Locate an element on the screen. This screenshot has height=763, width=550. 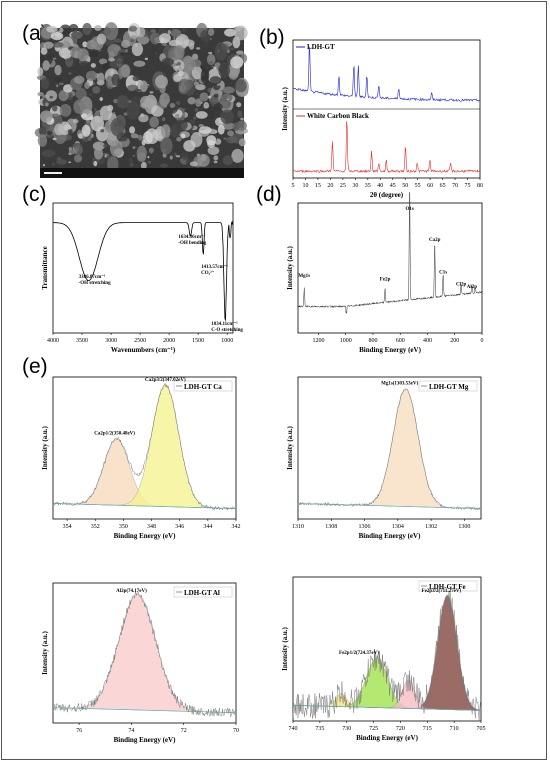
ftir-annotation-desc: CO₃²⁻ is located at coordinates (207, 273).